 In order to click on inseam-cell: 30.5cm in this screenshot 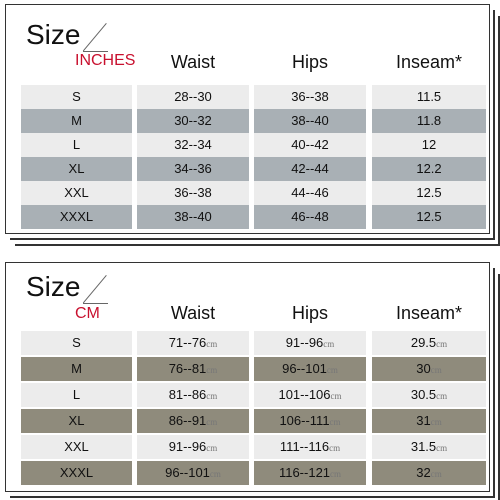, I will do `click(429, 395)`.